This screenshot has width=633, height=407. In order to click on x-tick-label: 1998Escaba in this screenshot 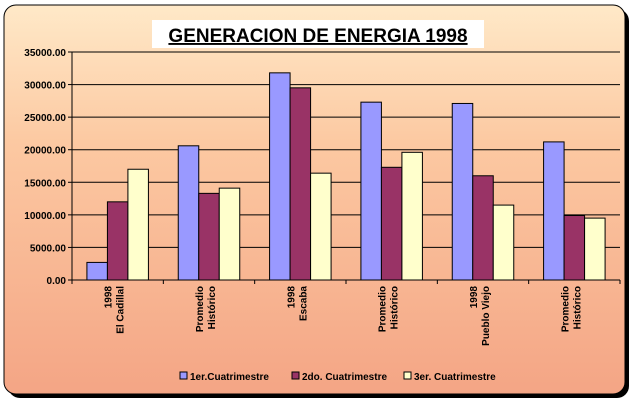, I will do `click(297, 303)`.